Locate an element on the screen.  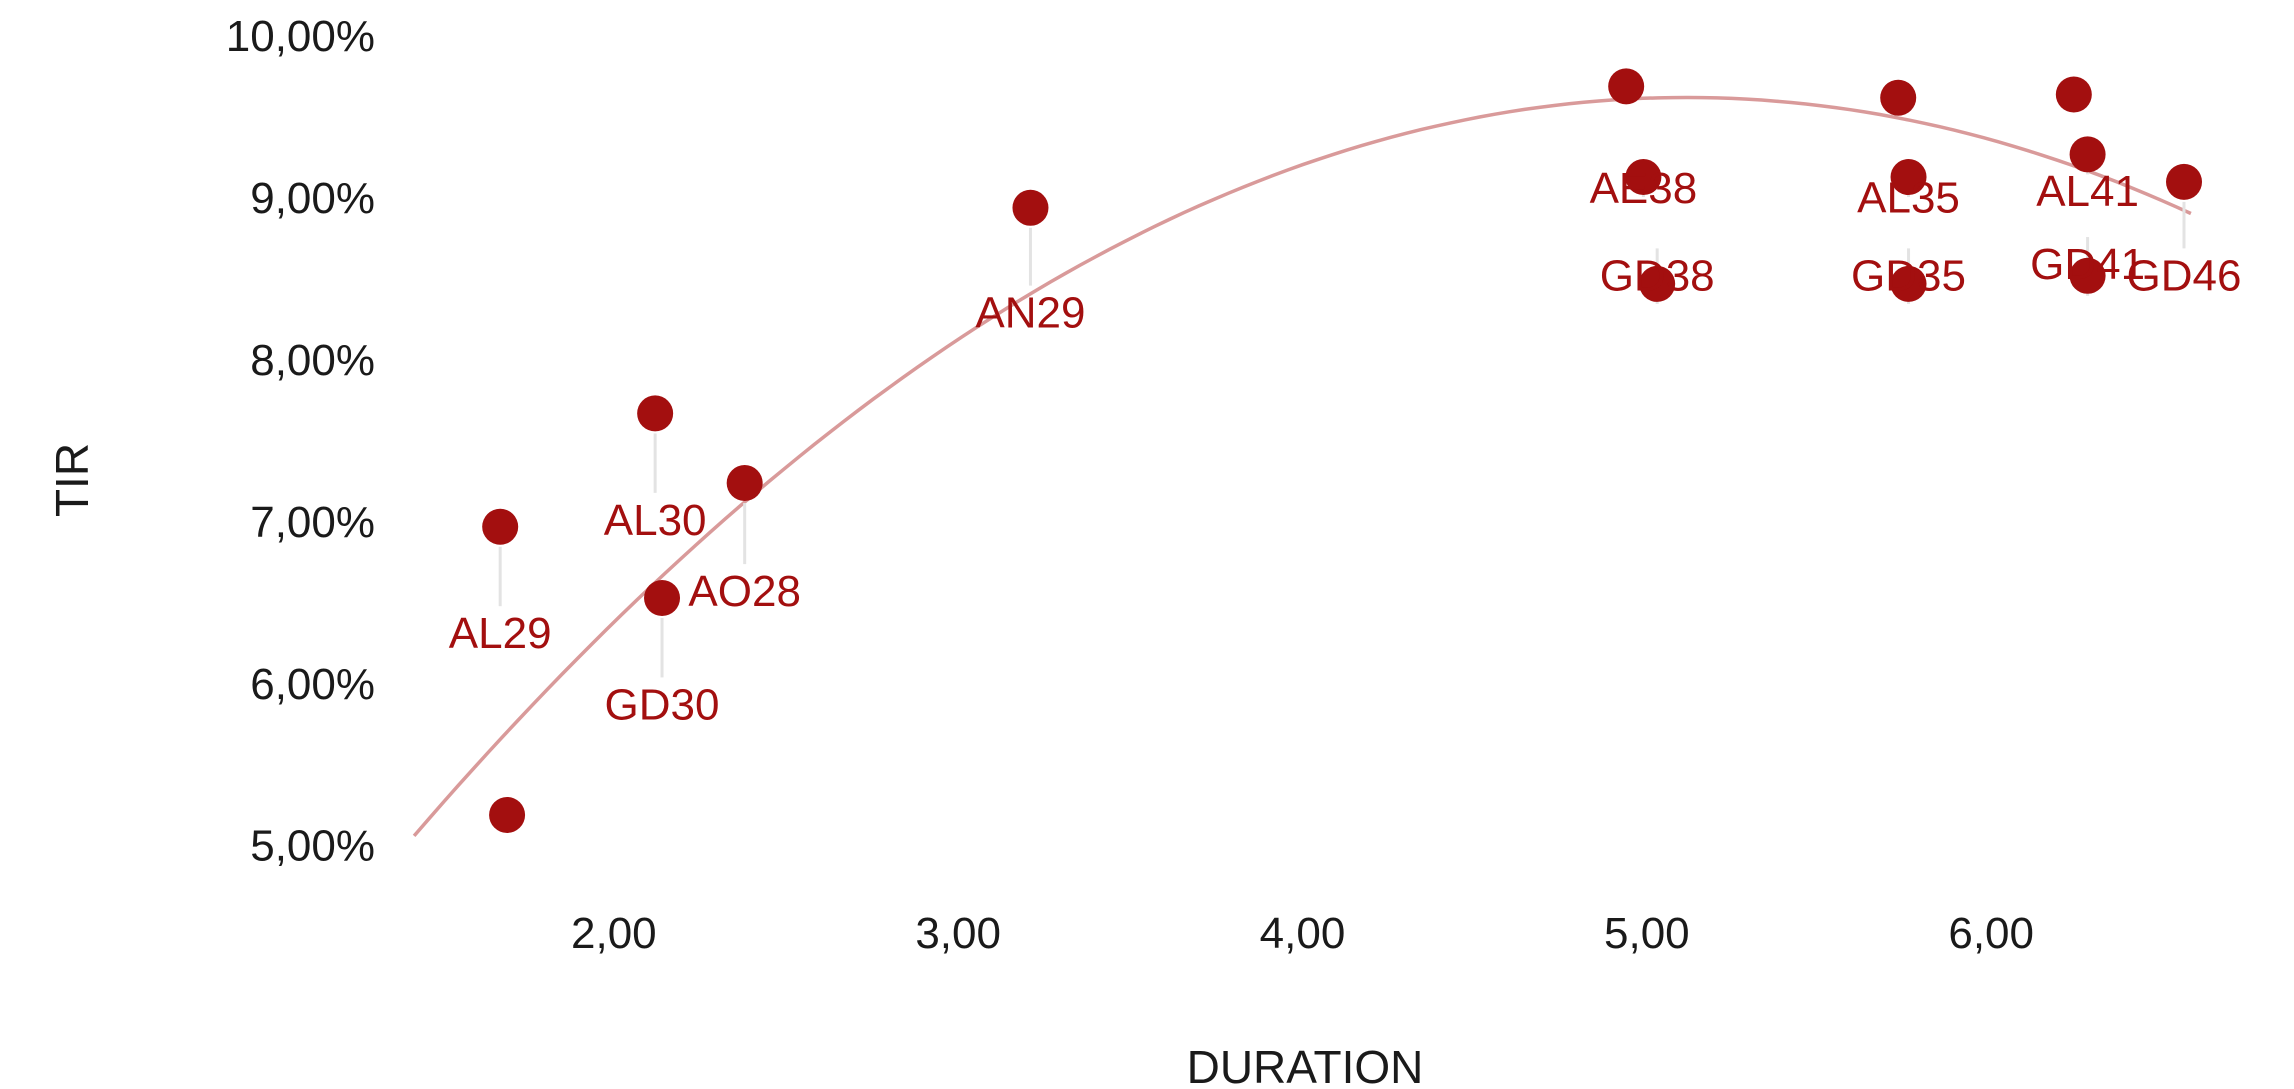
point-label: AN29 is located at coordinates (1030, 313).